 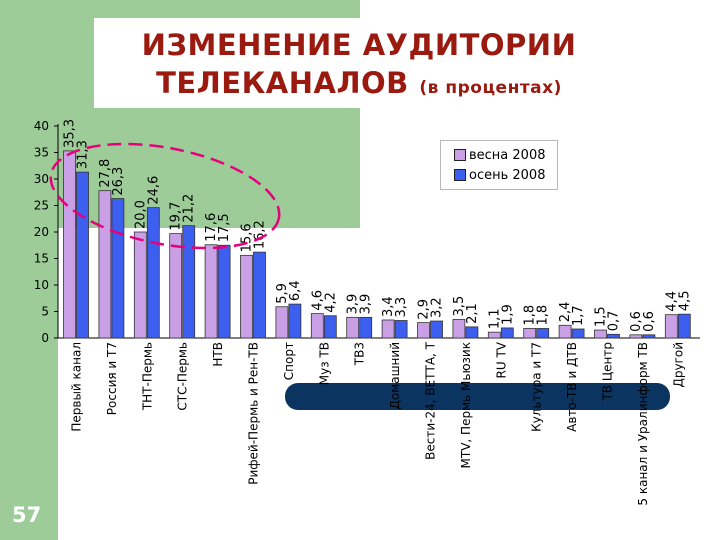 What do you see at coordinates (105, 173) in the screenshot?
I see `data-label-spring: 27,8` at bounding box center [105, 173].